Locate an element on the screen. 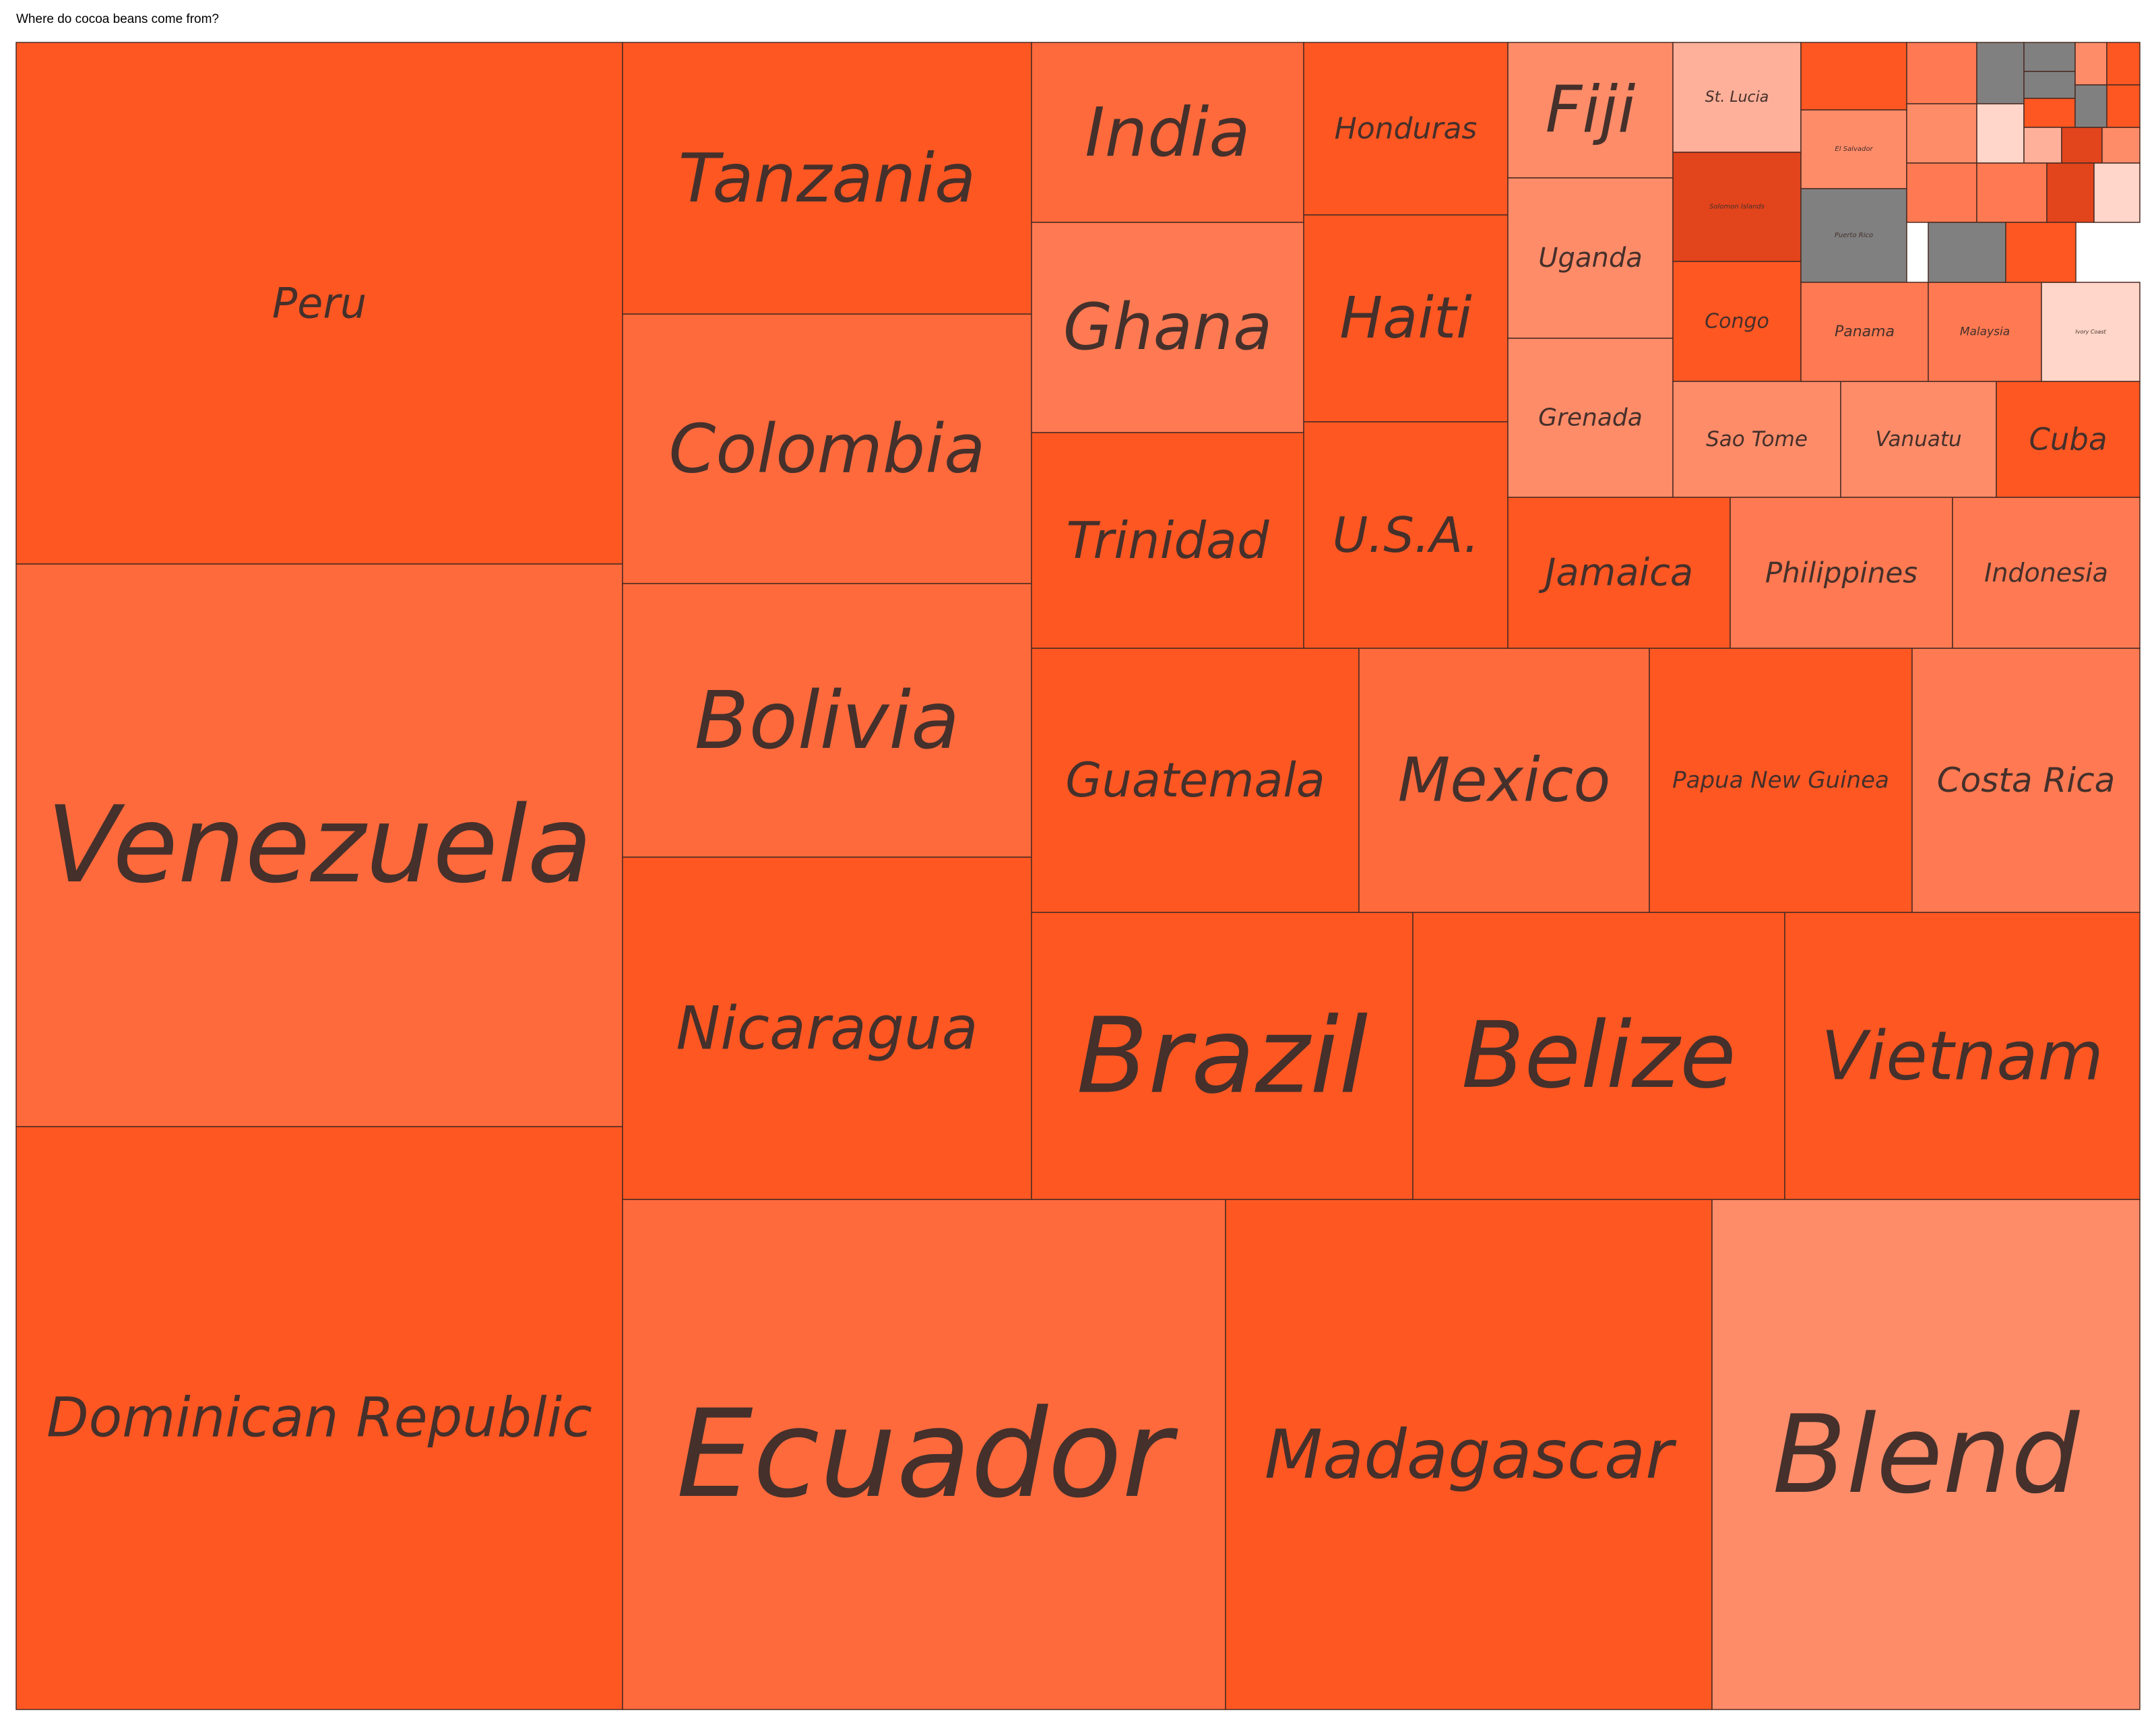 This screenshot has width=2156, height=1725. treemap-label-vanuatu: Vanuatu is located at coordinates (1918, 439).